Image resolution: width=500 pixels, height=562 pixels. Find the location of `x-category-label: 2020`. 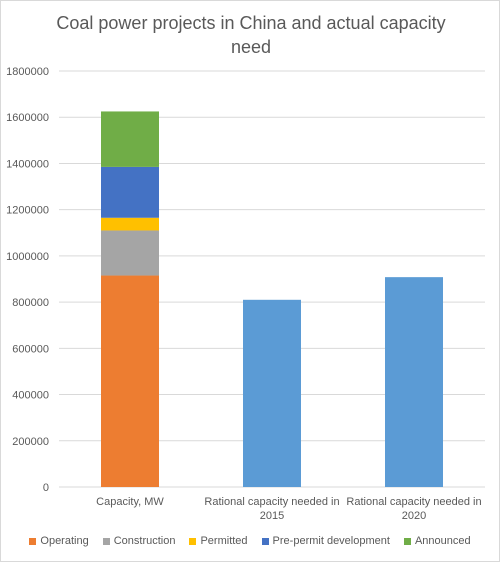

x-category-label: 2020 is located at coordinates (414, 516).